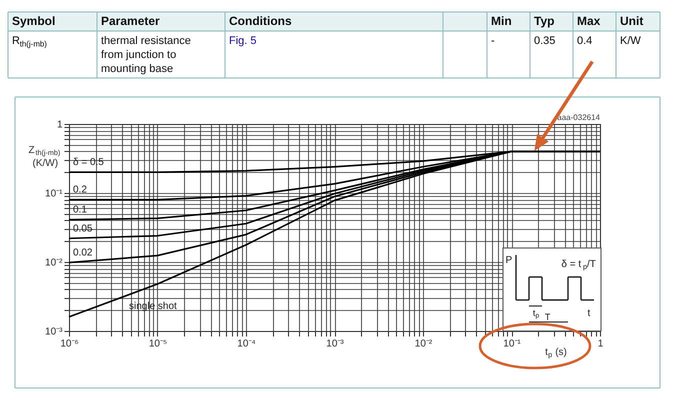  What do you see at coordinates (335, 344) in the screenshot?
I see `x-tick-label: 10⁻³` at bounding box center [335, 344].